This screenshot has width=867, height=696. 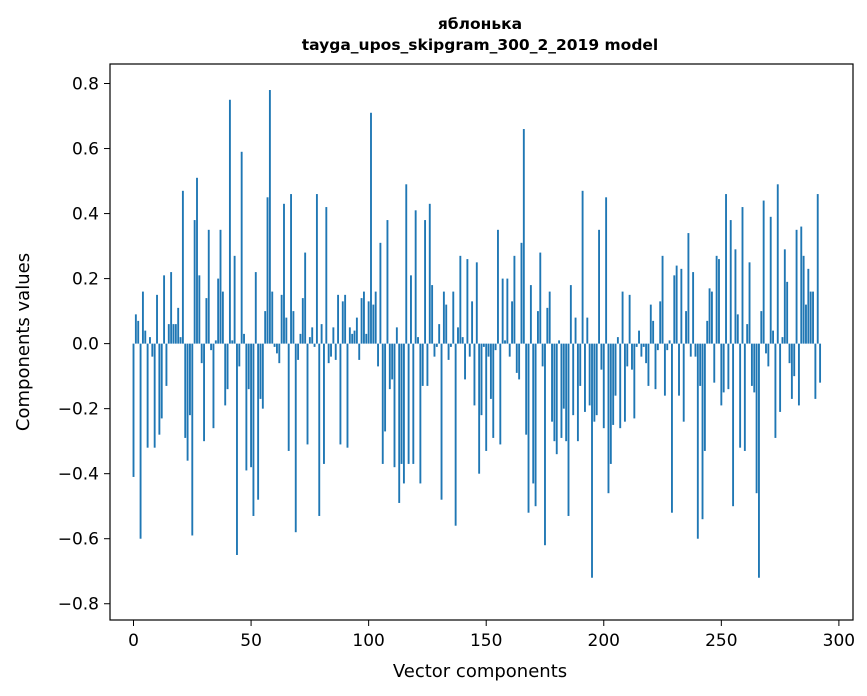 I want to click on chart-title: яблонька, so click(x=480, y=24).